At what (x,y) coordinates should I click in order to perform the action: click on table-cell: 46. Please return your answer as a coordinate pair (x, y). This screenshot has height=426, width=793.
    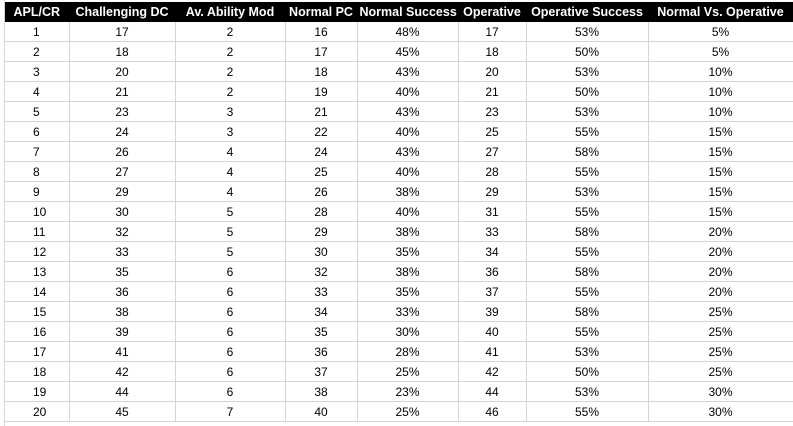
    Looking at the image, I should click on (492, 411).